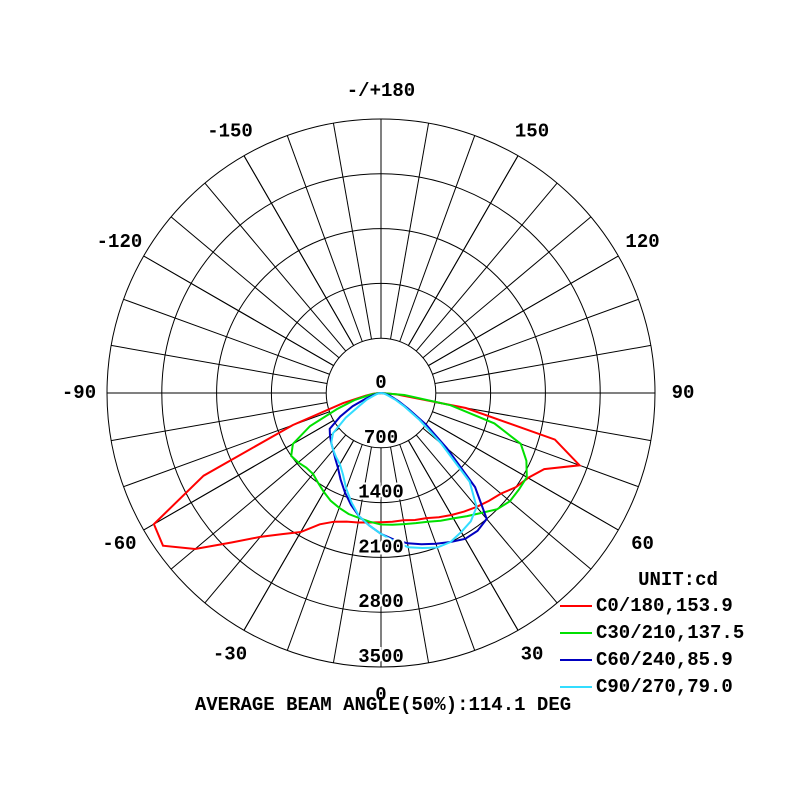 The height and width of the screenshot is (800, 800). Describe the element at coordinates (230, 131) in the screenshot. I see `angle-label: -150` at that location.